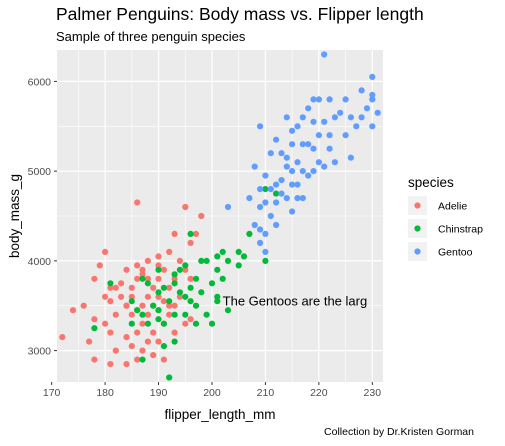 The width and height of the screenshot is (505, 446). What do you see at coordinates (319, 393) in the screenshot?
I see `x-tick-label: 220` at bounding box center [319, 393].